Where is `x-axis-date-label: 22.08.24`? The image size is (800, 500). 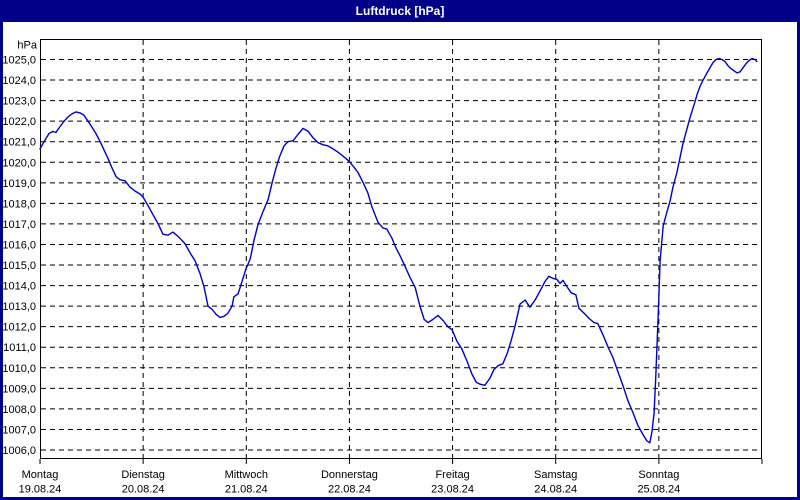
x-axis-date-label: 22.08.24 is located at coordinates (349, 490).